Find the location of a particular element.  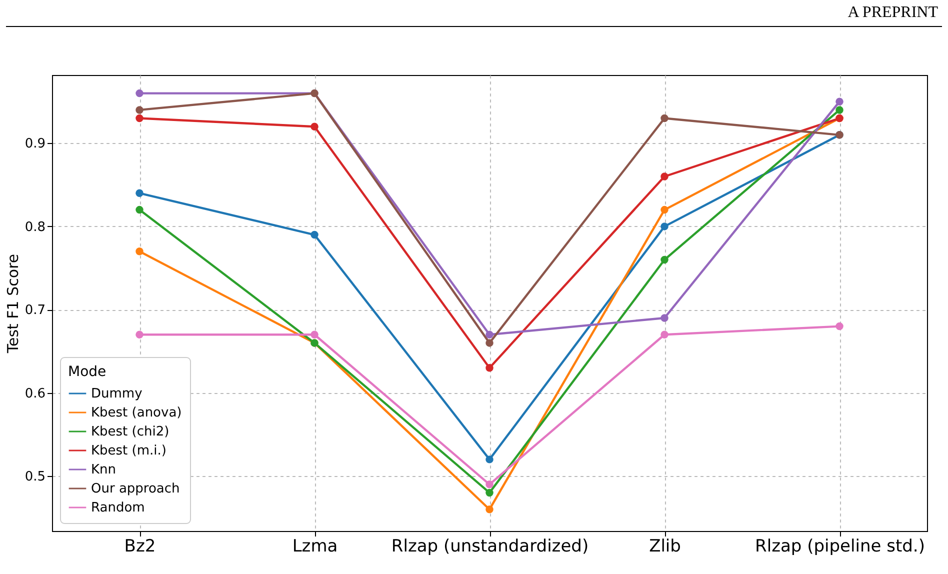

x-tick-label: Rlzap (unstandardized) is located at coordinates (490, 546).